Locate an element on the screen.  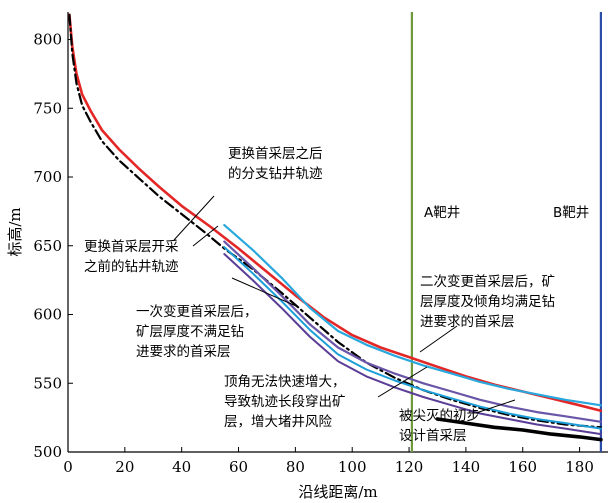
annotation-text: 更换首采层开采 is located at coordinates (131, 247).